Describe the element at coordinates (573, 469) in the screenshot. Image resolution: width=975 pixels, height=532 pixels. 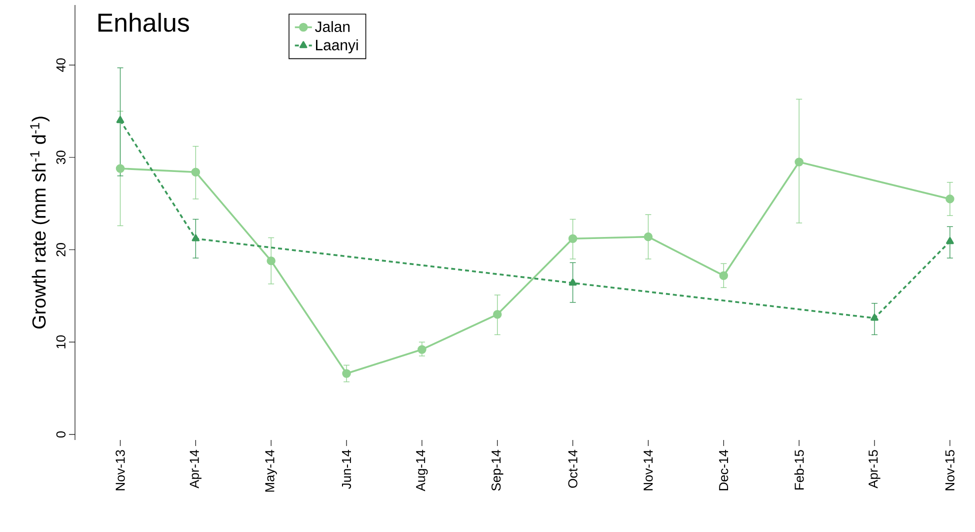
I see `x-tick-label: Oct-14` at that location.